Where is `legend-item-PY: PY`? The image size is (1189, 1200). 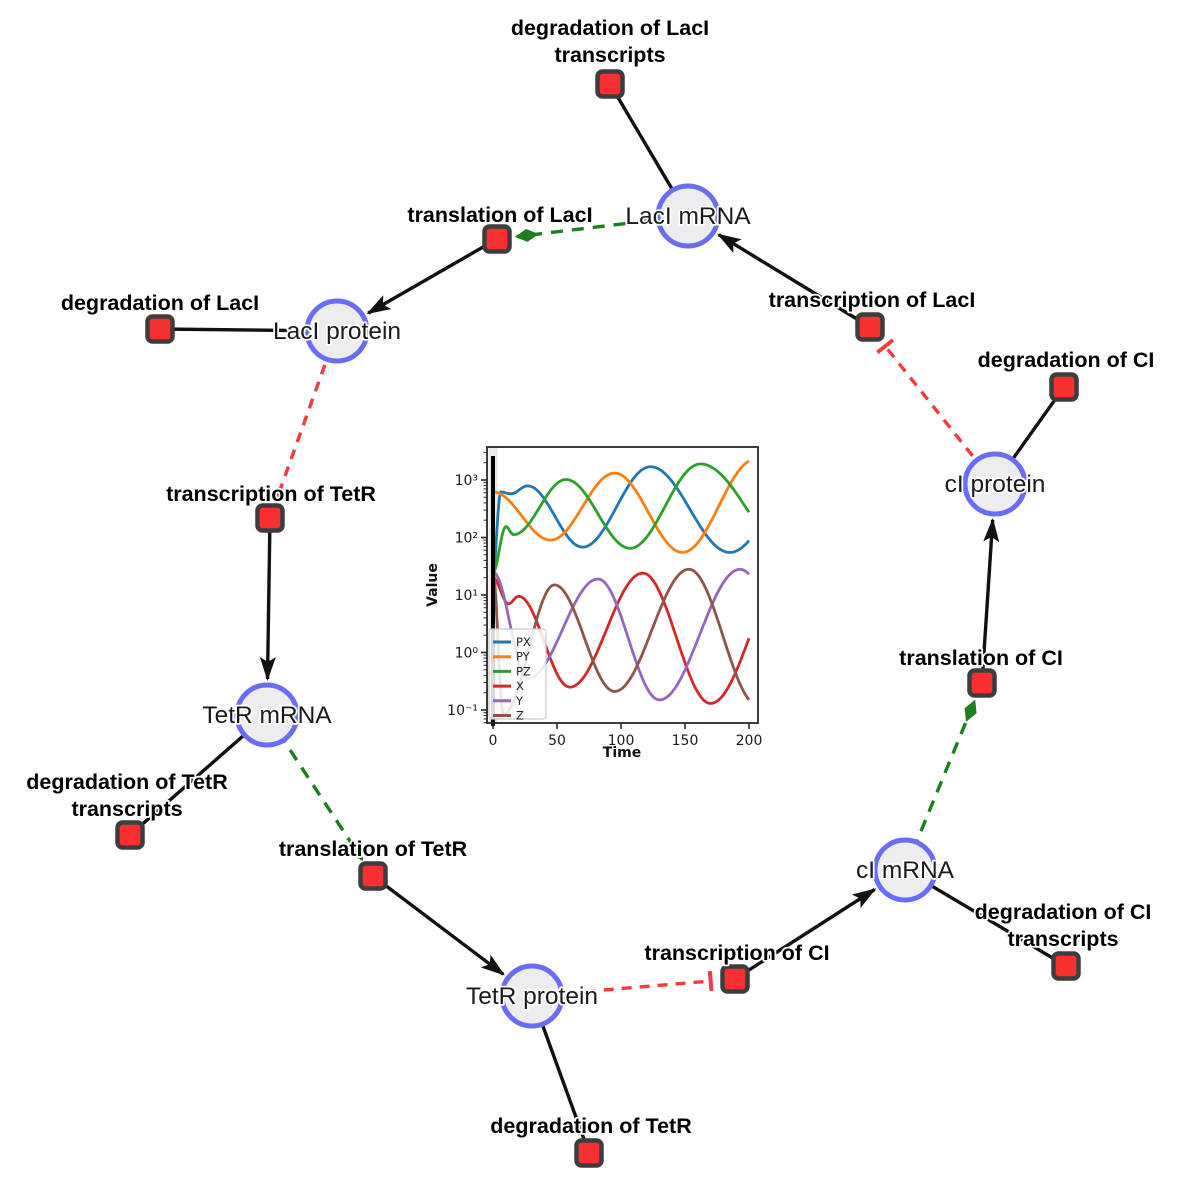
legend-item-PY: PY is located at coordinates (523, 657).